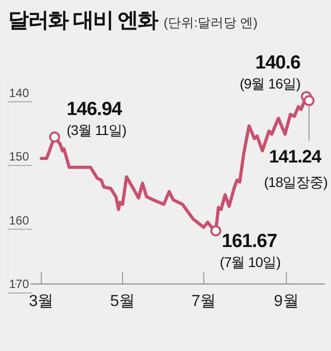  What do you see at coordinates (83, 20) in the screenshot?
I see `chart-title: 달러화 대비 엔화` at bounding box center [83, 20].